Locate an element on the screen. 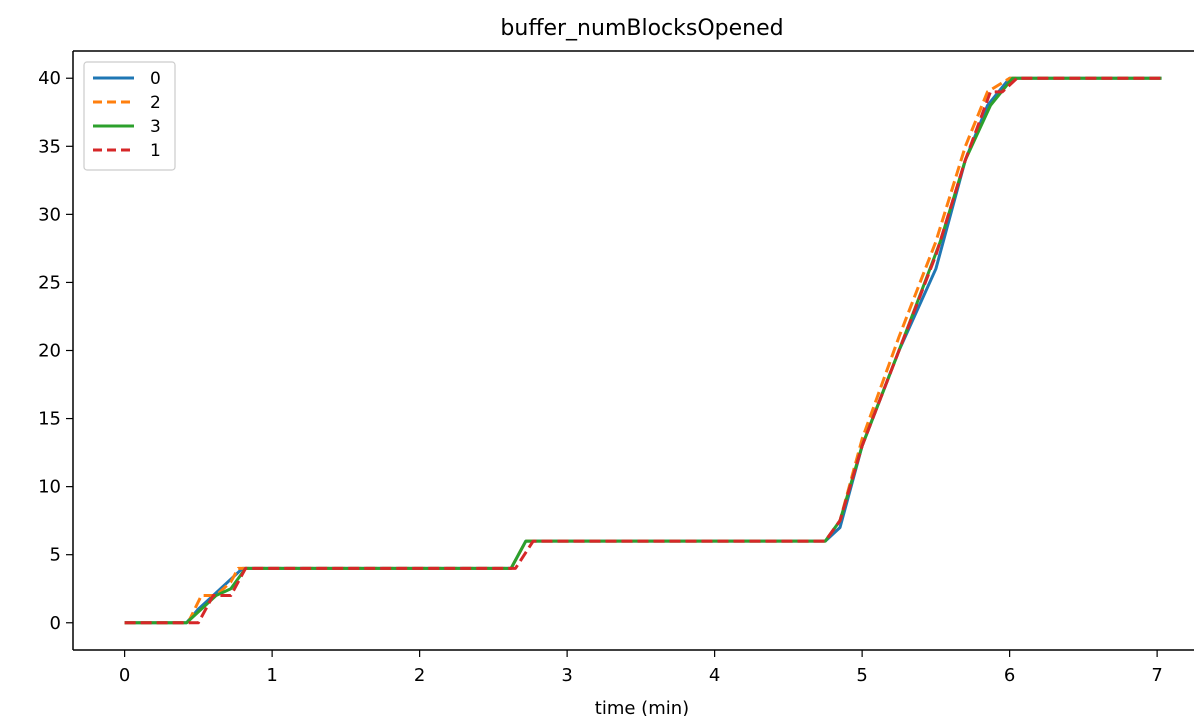 This screenshot has width=1194, height=720. x-tick-label: 3 is located at coordinates (566, 675).